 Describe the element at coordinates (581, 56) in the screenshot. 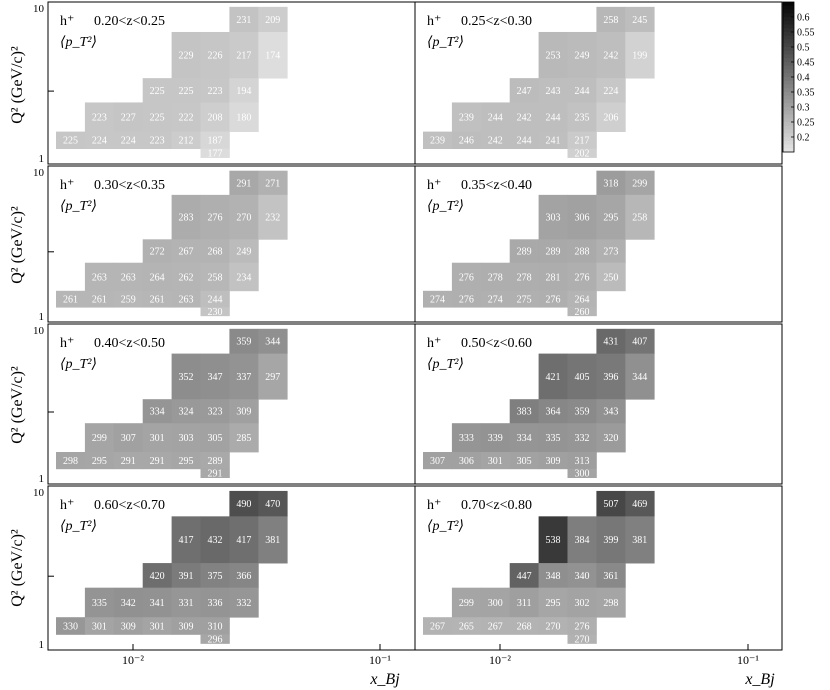

I see `cell-value-label: 249` at that location.